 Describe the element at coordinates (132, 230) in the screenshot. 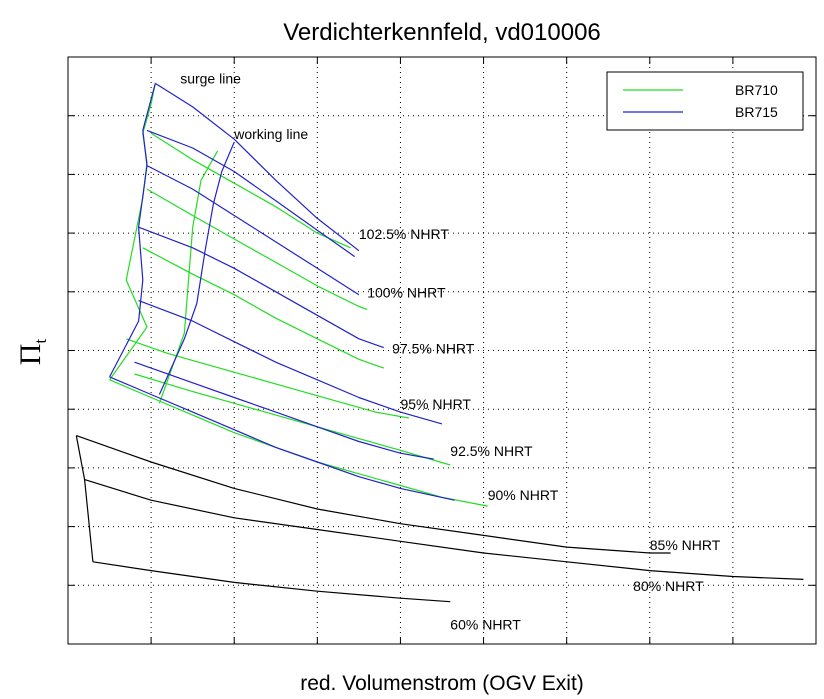

I see `series-br715-surge-line` at that location.